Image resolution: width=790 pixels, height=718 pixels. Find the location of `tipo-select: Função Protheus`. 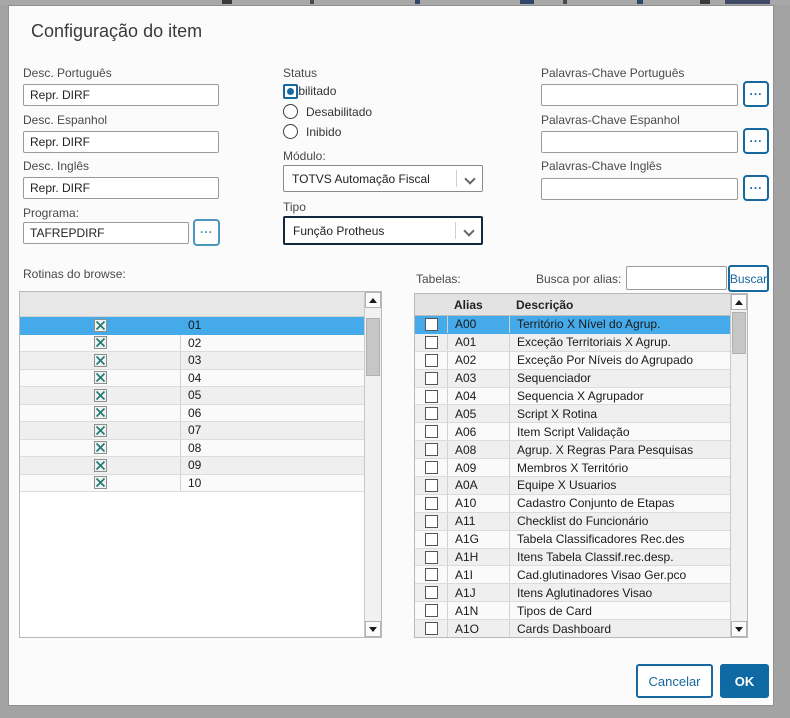

tipo-select: Função Protheus is located at coordinates (383, 230).